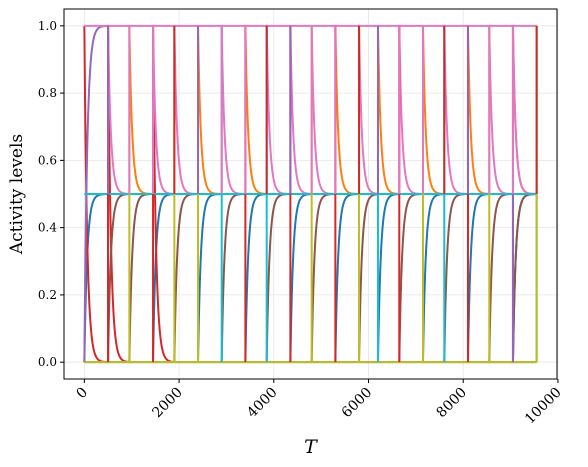  I want to click on x-tick-label: 4000, so click(262, 403).